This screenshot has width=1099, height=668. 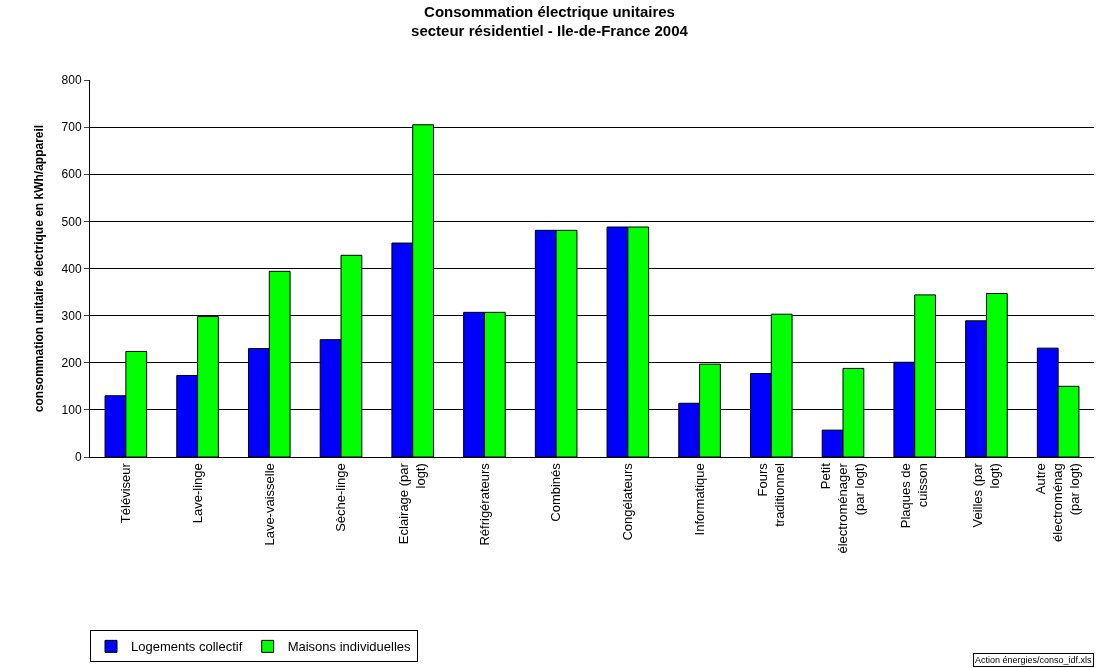 I want to click on text: Action énergies/conso_idf.xls, so click(x=1034, y=660).